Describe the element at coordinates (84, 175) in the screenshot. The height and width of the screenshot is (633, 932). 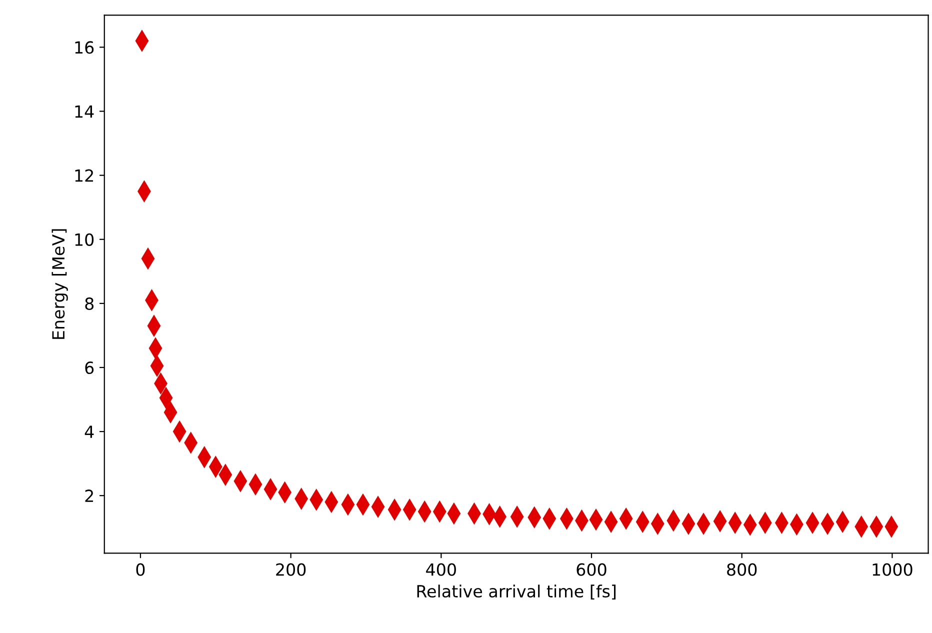
I see `y-tick-label: 12` at that location.